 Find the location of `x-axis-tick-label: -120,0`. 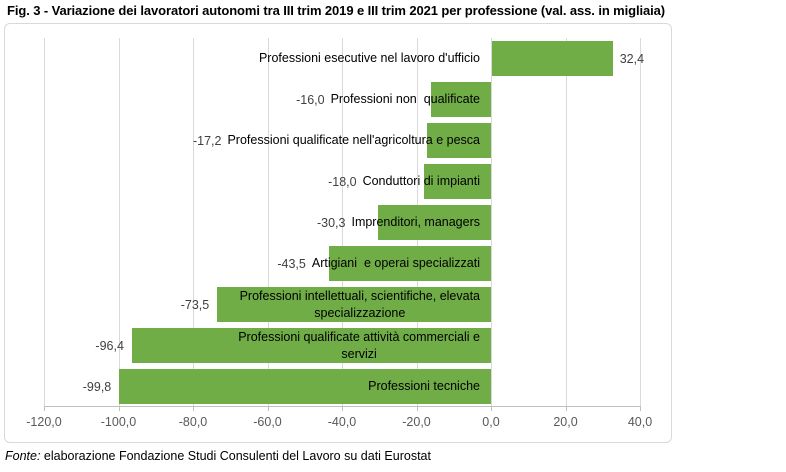

x-axis-tick-label: -120,0 is located at coordinates (44, 422).